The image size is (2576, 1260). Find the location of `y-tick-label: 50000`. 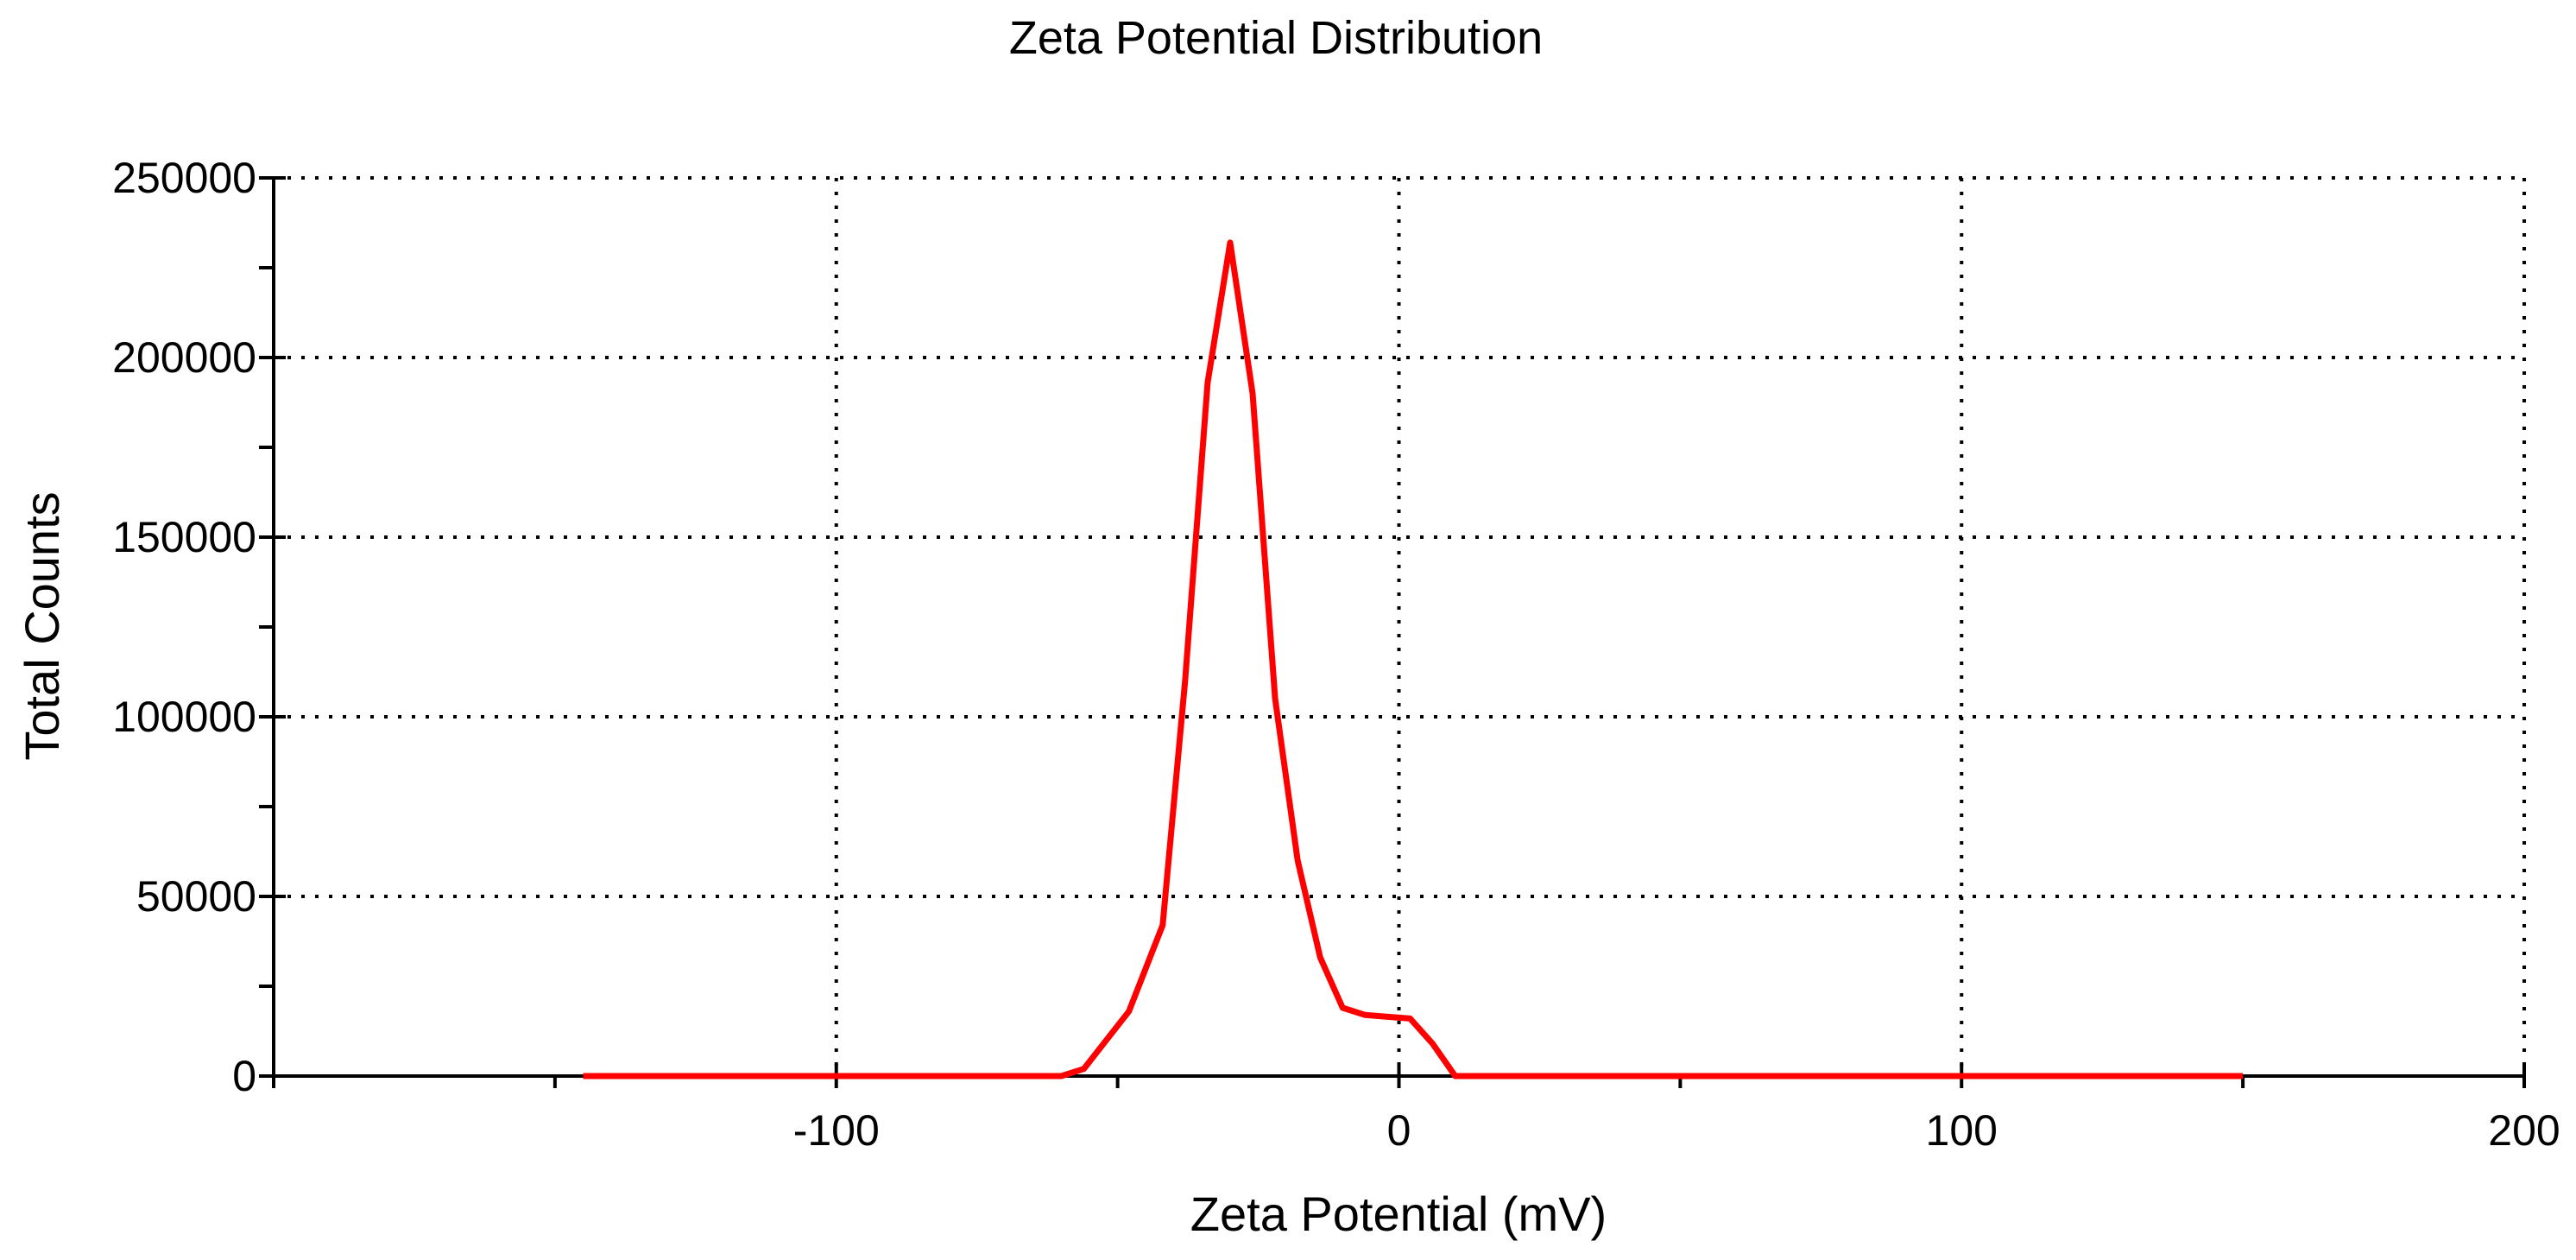

y-tick-label: 50000 is located at coordinates (196, 896).